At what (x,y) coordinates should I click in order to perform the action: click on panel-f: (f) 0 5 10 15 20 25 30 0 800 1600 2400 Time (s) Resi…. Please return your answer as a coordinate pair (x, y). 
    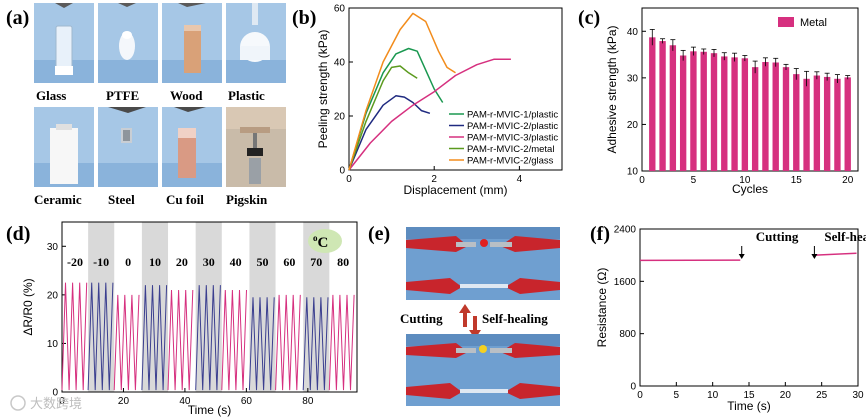
    Looking at the image, I should click on (728, 318).